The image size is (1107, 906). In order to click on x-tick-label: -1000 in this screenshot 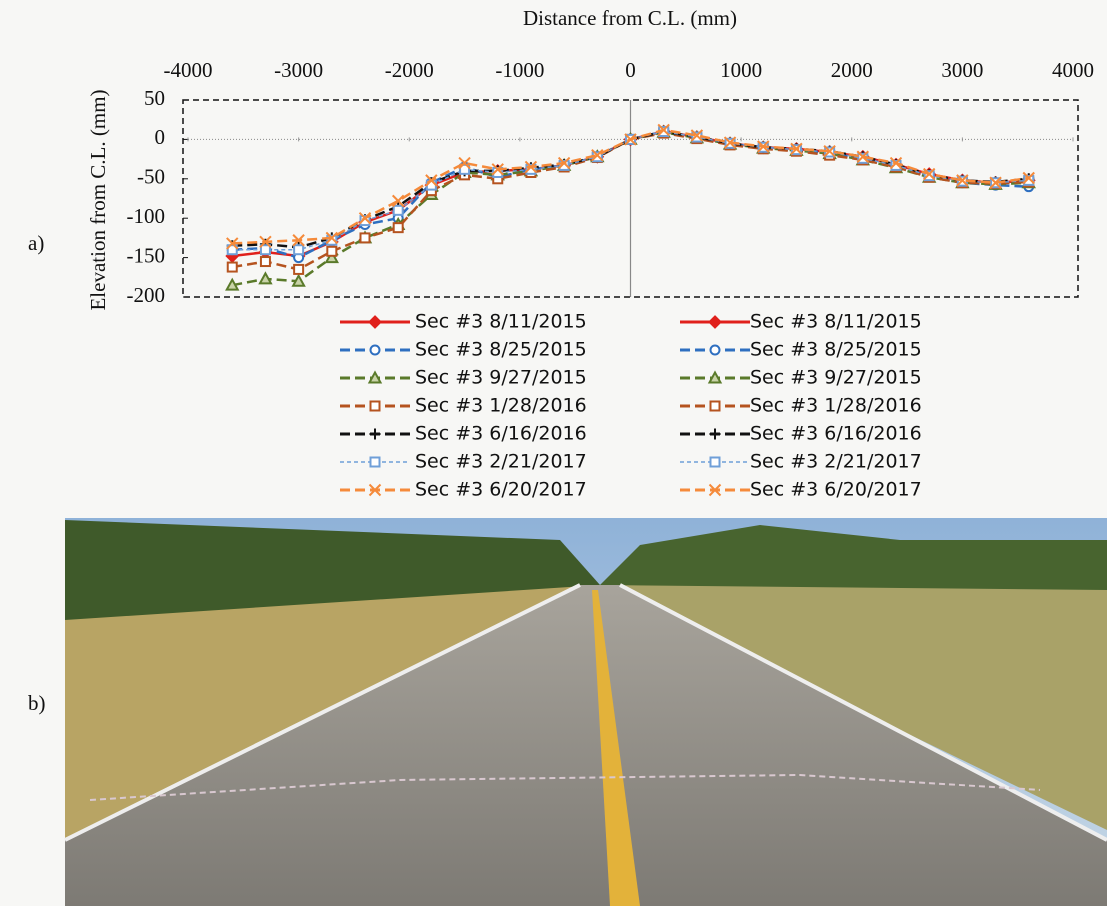, I will do `click(519, 70)`.